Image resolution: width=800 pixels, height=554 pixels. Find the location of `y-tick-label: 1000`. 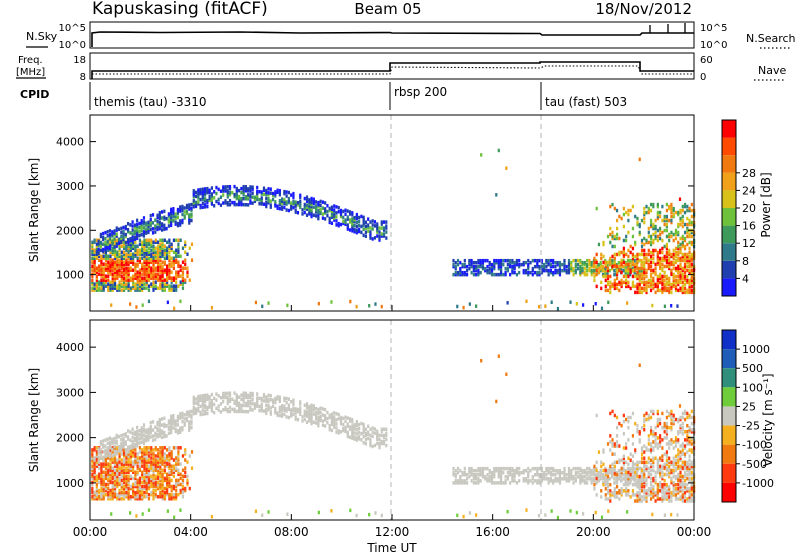

y-tick-label: 1000 is located at coordinates (70, 275).